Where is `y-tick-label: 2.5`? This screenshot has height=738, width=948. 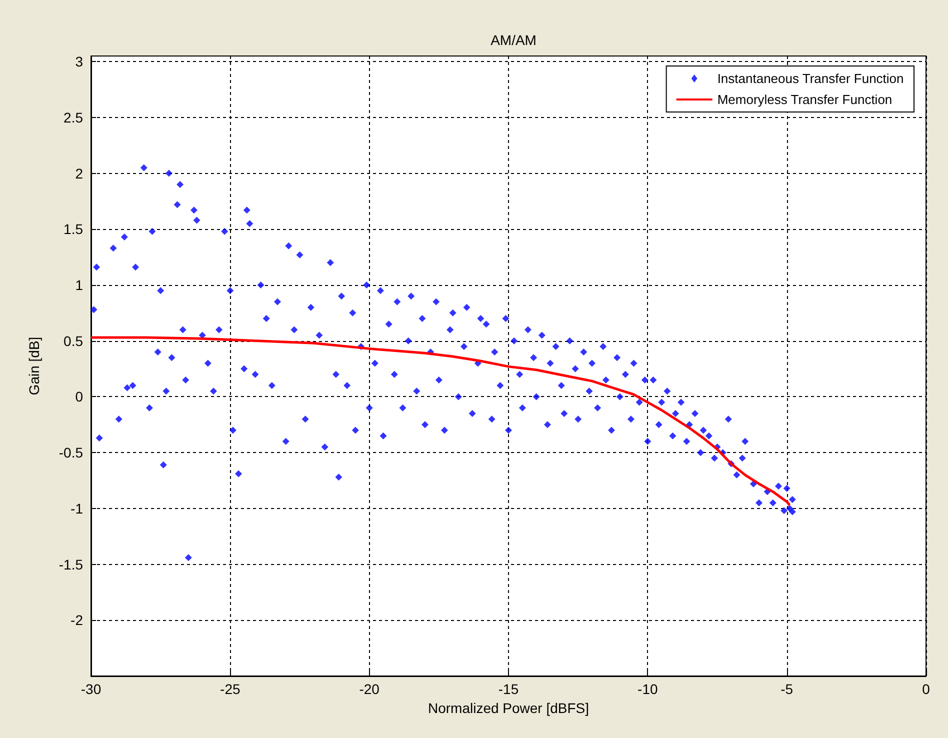
y-tick-label: 2.5 is located at coordinates (74, 117).